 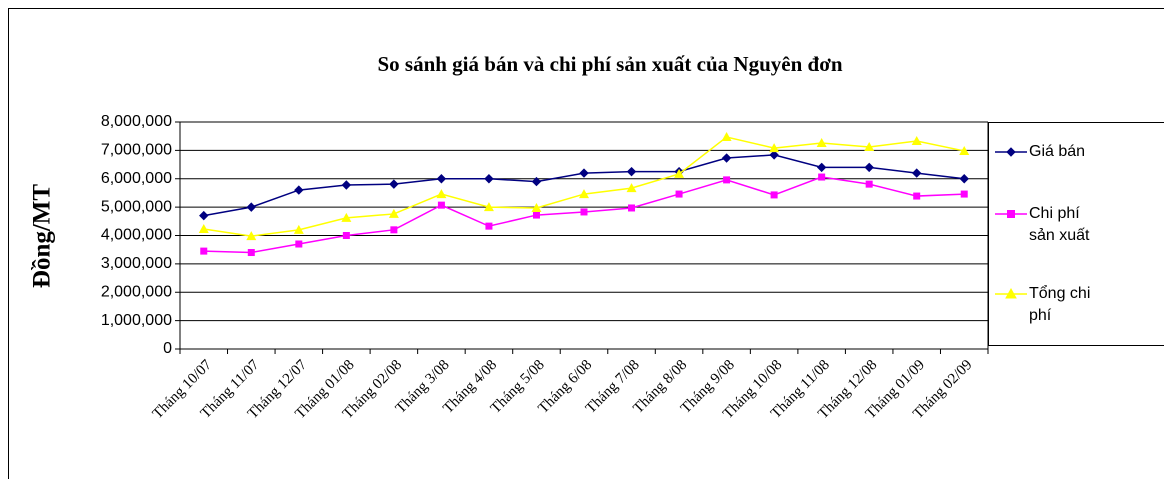 What do you see at coordinates (136, 320) in the screenshot?
I see `y-tick-label: 1,000,000` at bounding box center [136, 320].